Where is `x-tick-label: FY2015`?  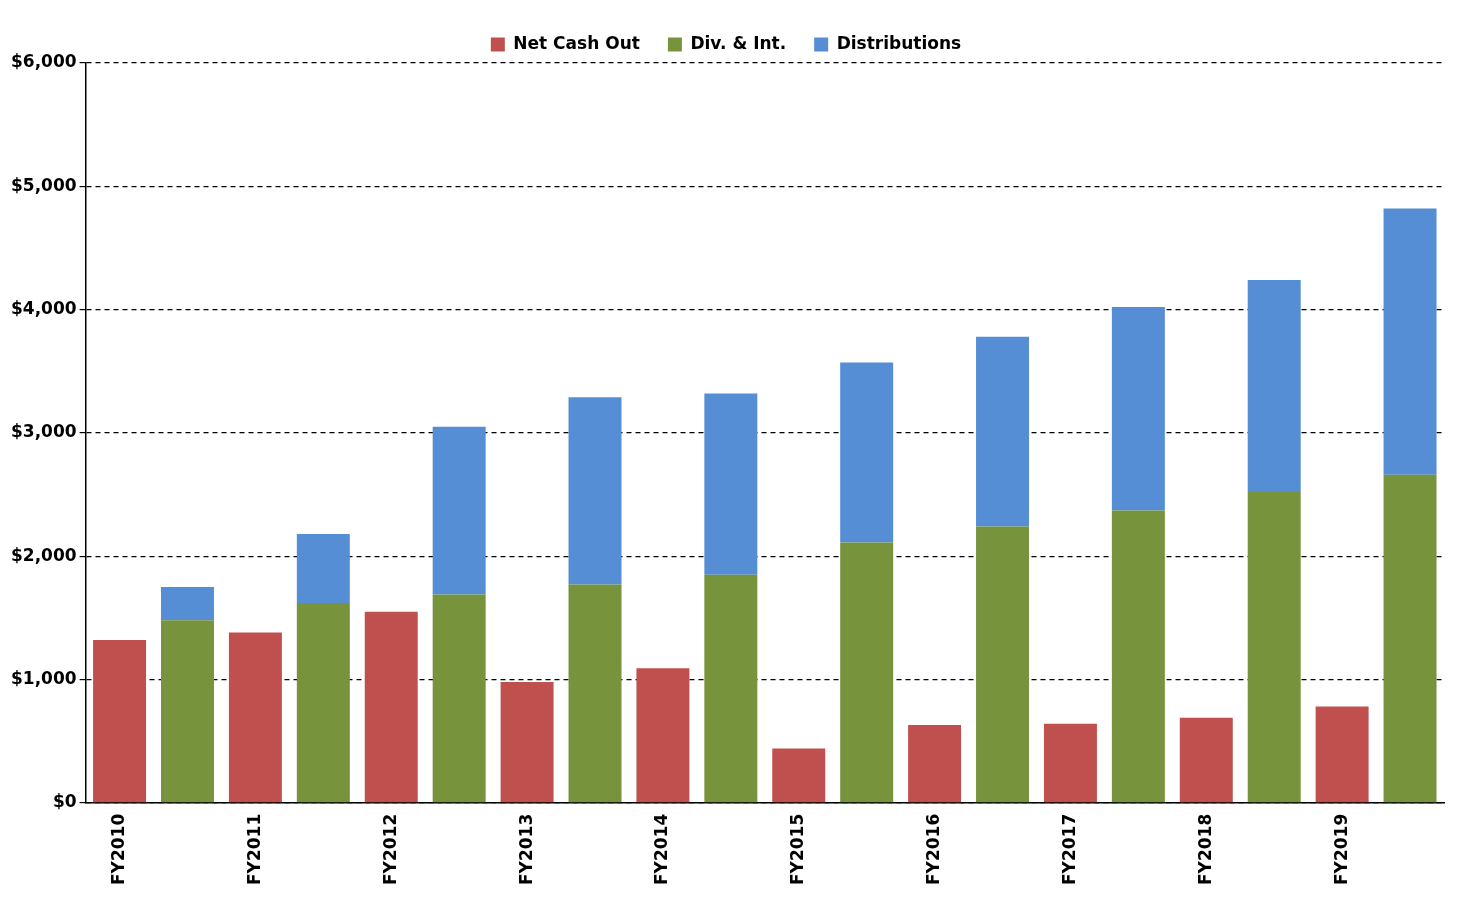
x-tick-label: FY2015 is located at coordinates (797, 849).